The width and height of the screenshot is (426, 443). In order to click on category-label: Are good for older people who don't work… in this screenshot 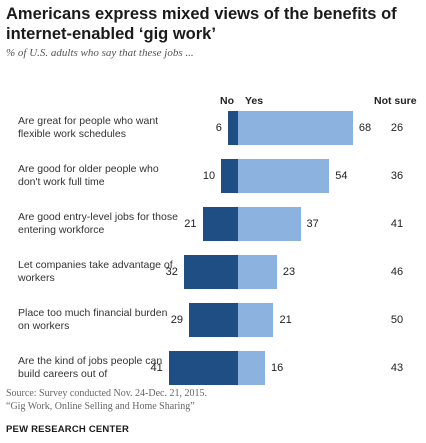, I will do `click(88, 175)`.